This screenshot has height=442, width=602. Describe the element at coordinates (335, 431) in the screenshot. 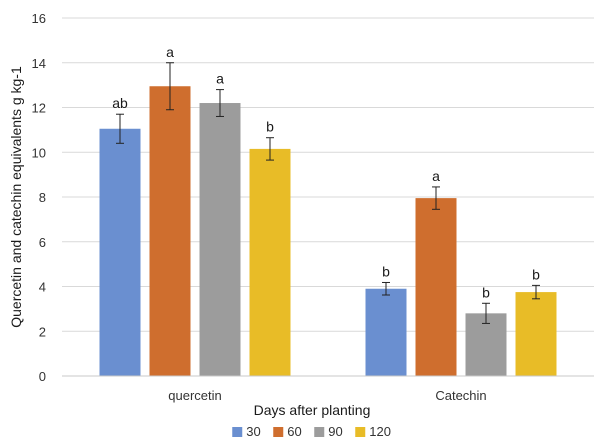

I see `legend-label: 90` at that location.